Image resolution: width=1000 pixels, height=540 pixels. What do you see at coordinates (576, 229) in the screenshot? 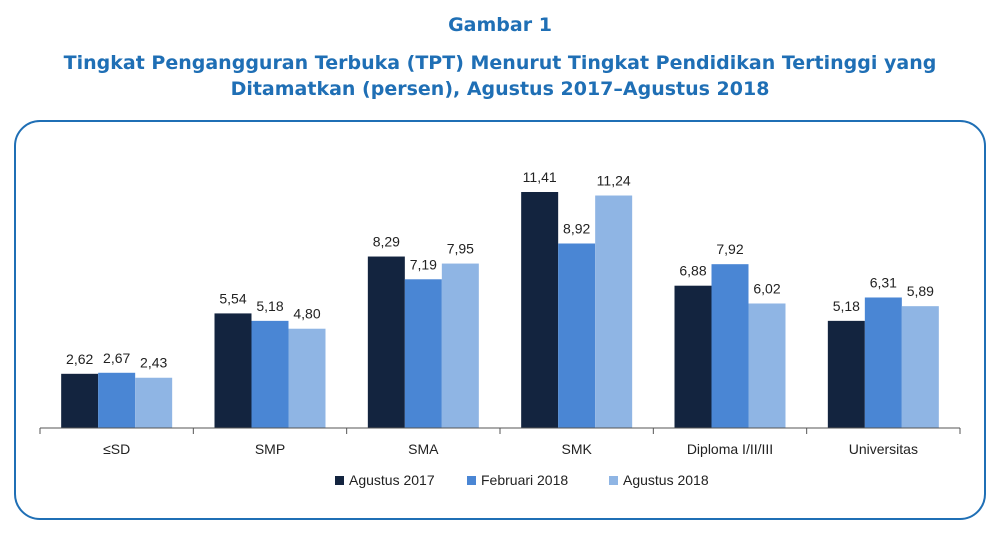
I see `data-label: 8,92` at bounding box center [576, 229].